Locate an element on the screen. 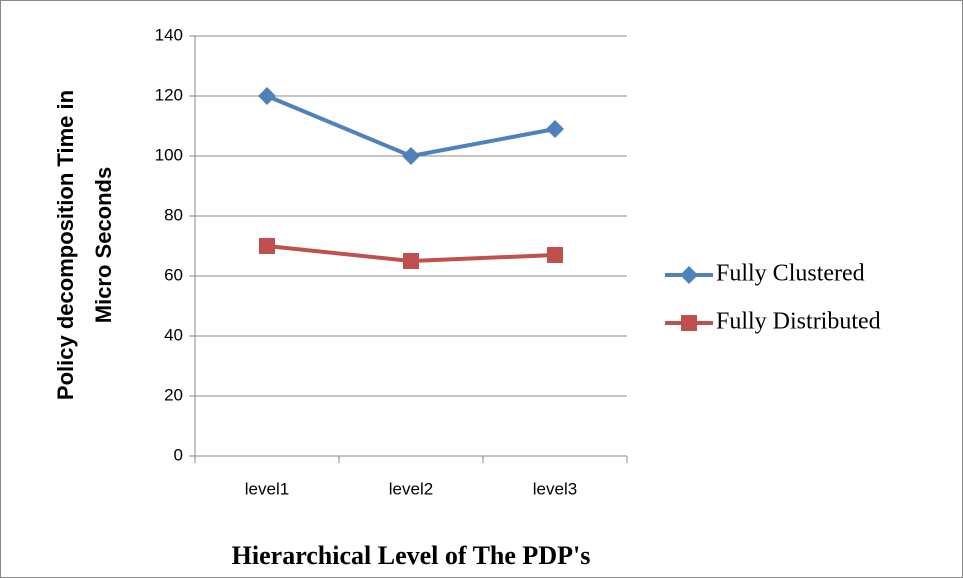  x-tick-label: level3 is located at coordinates (555, 488).